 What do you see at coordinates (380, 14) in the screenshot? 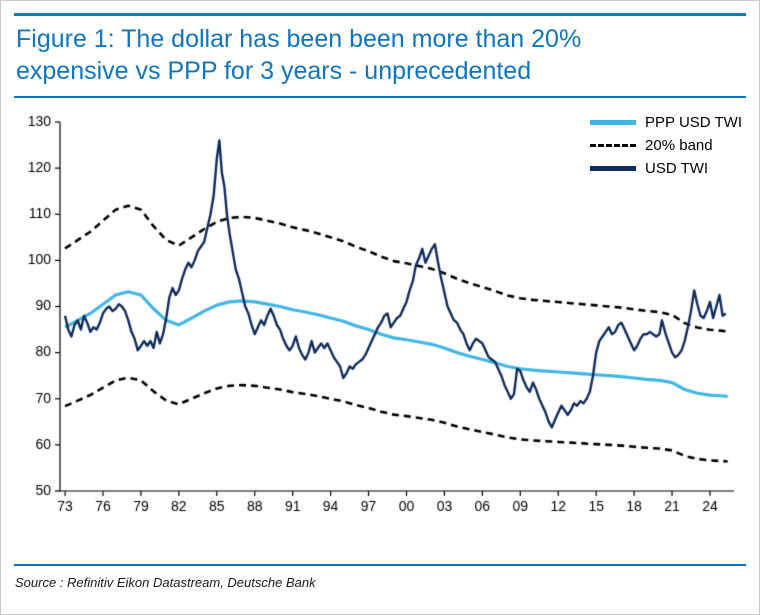
I see `top-rule` at bounding box center [380, 14].